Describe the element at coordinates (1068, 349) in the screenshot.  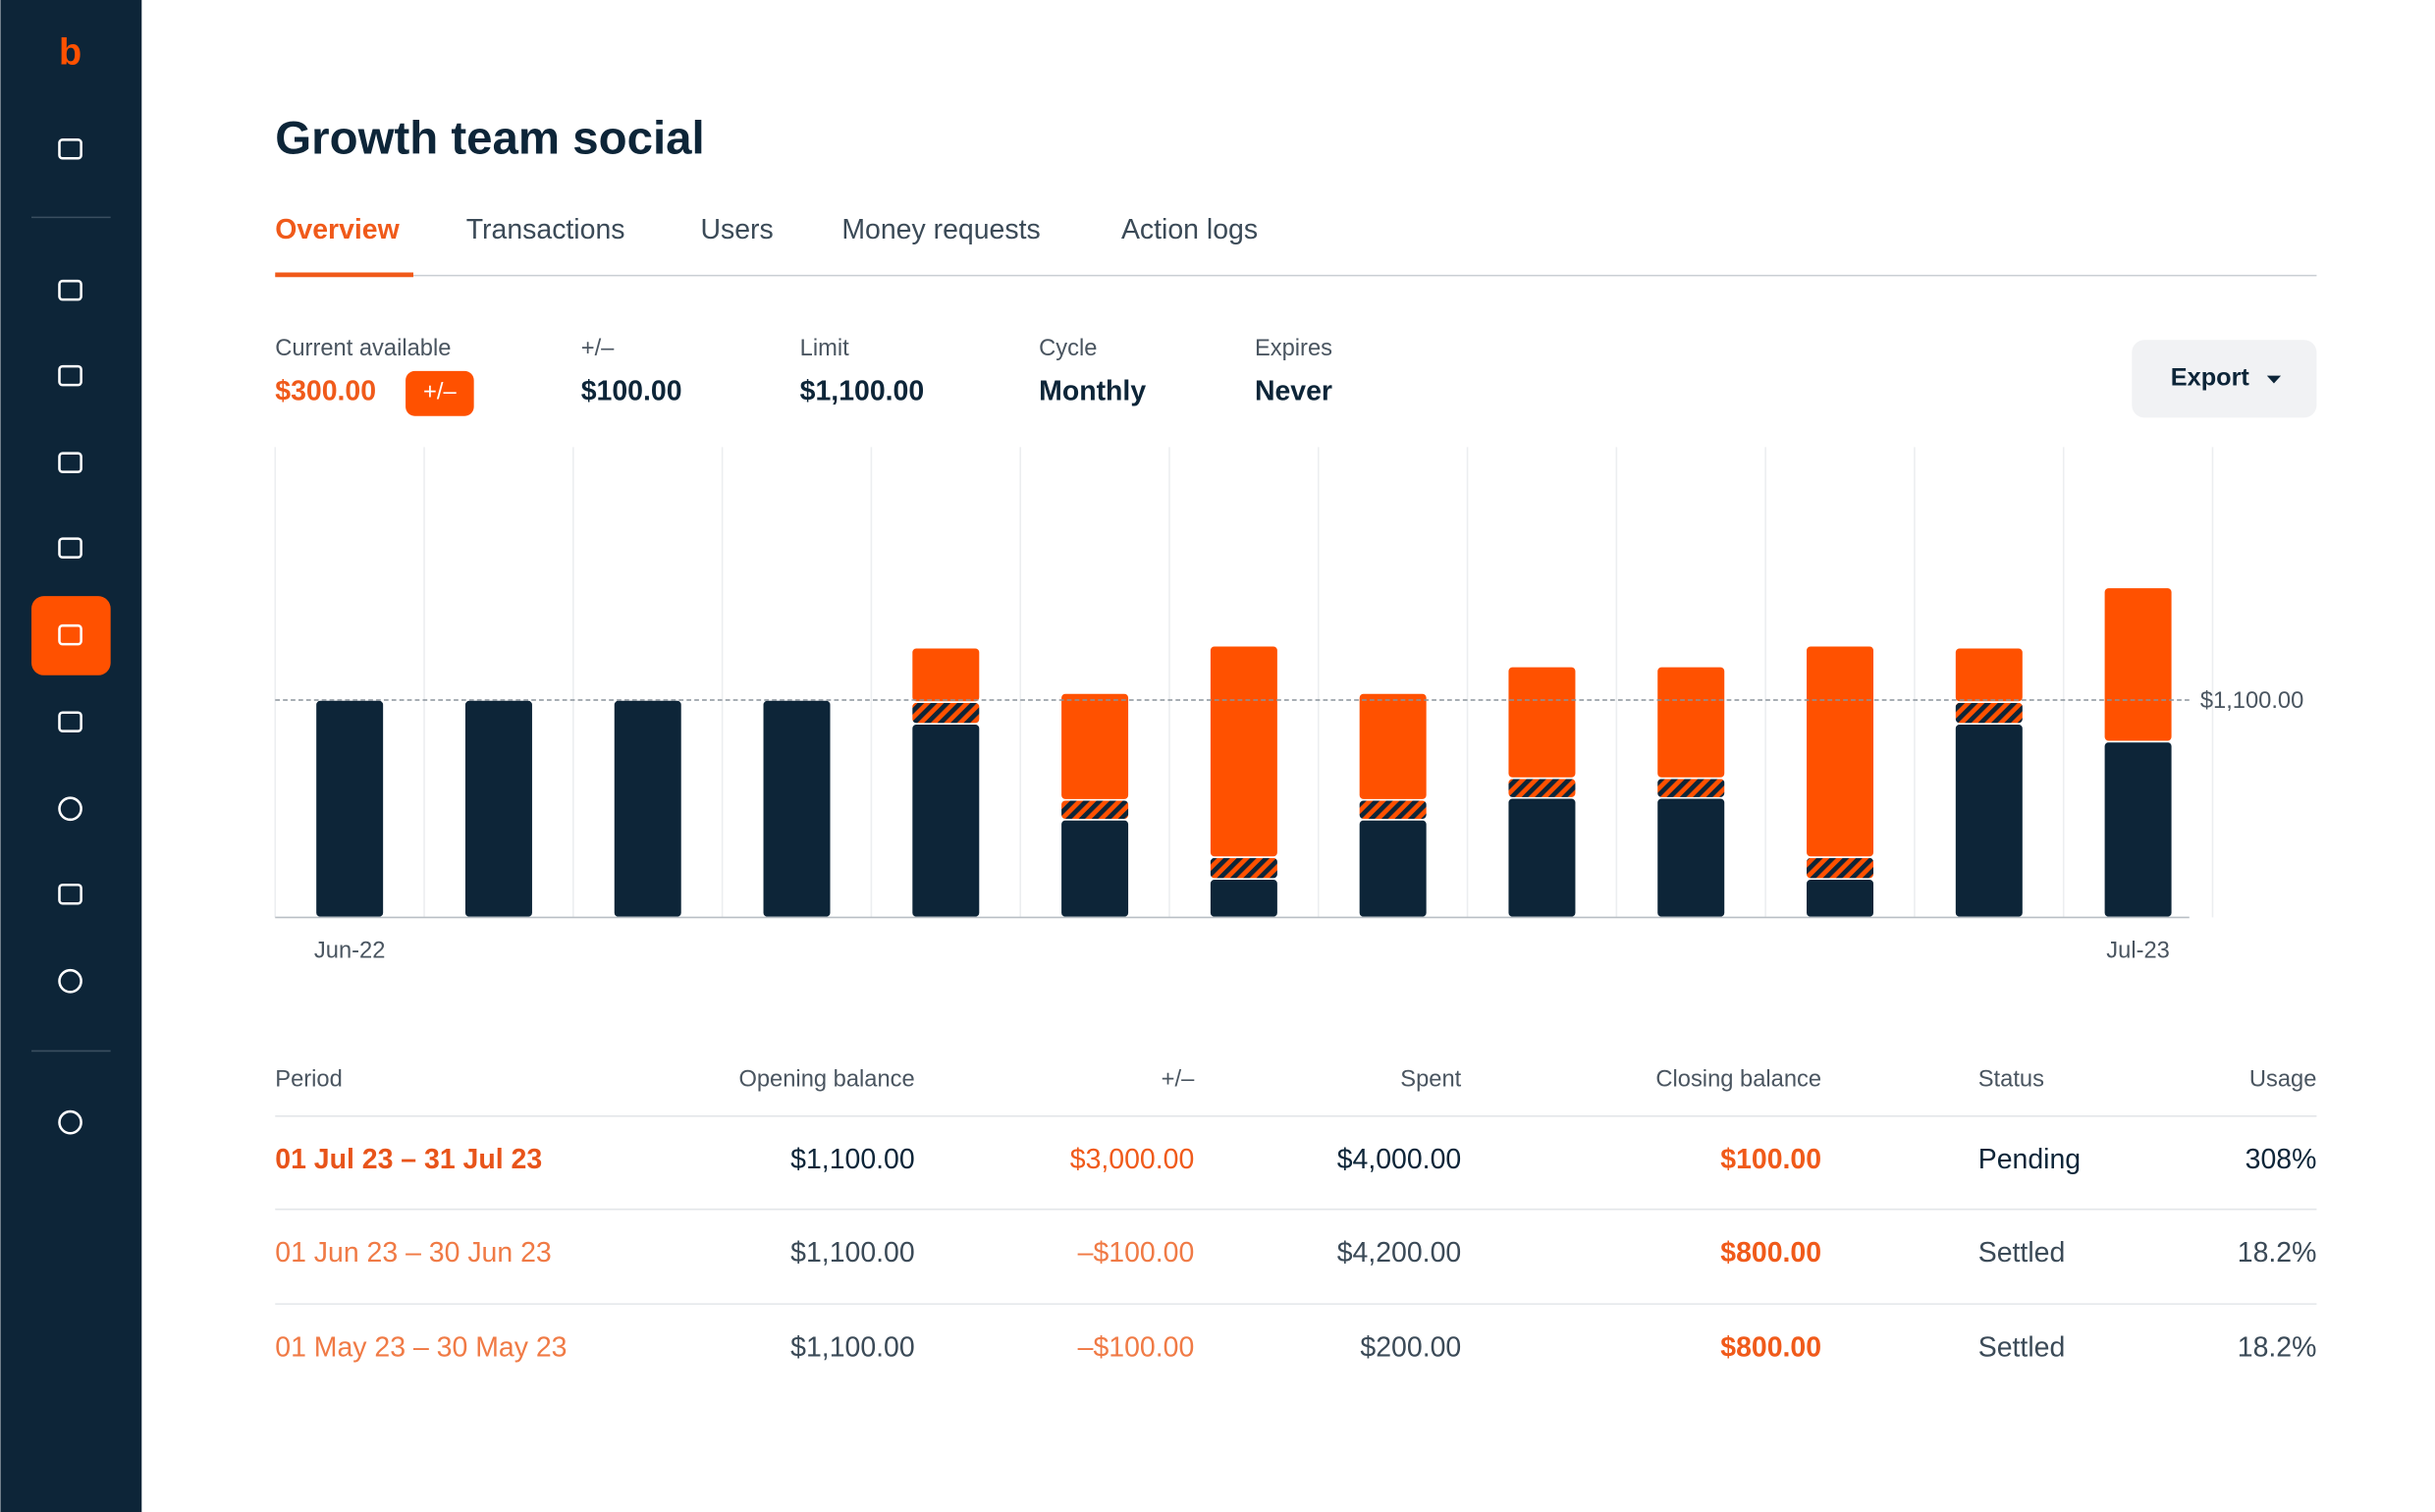
I see `stat-label: Cycle` at that location.